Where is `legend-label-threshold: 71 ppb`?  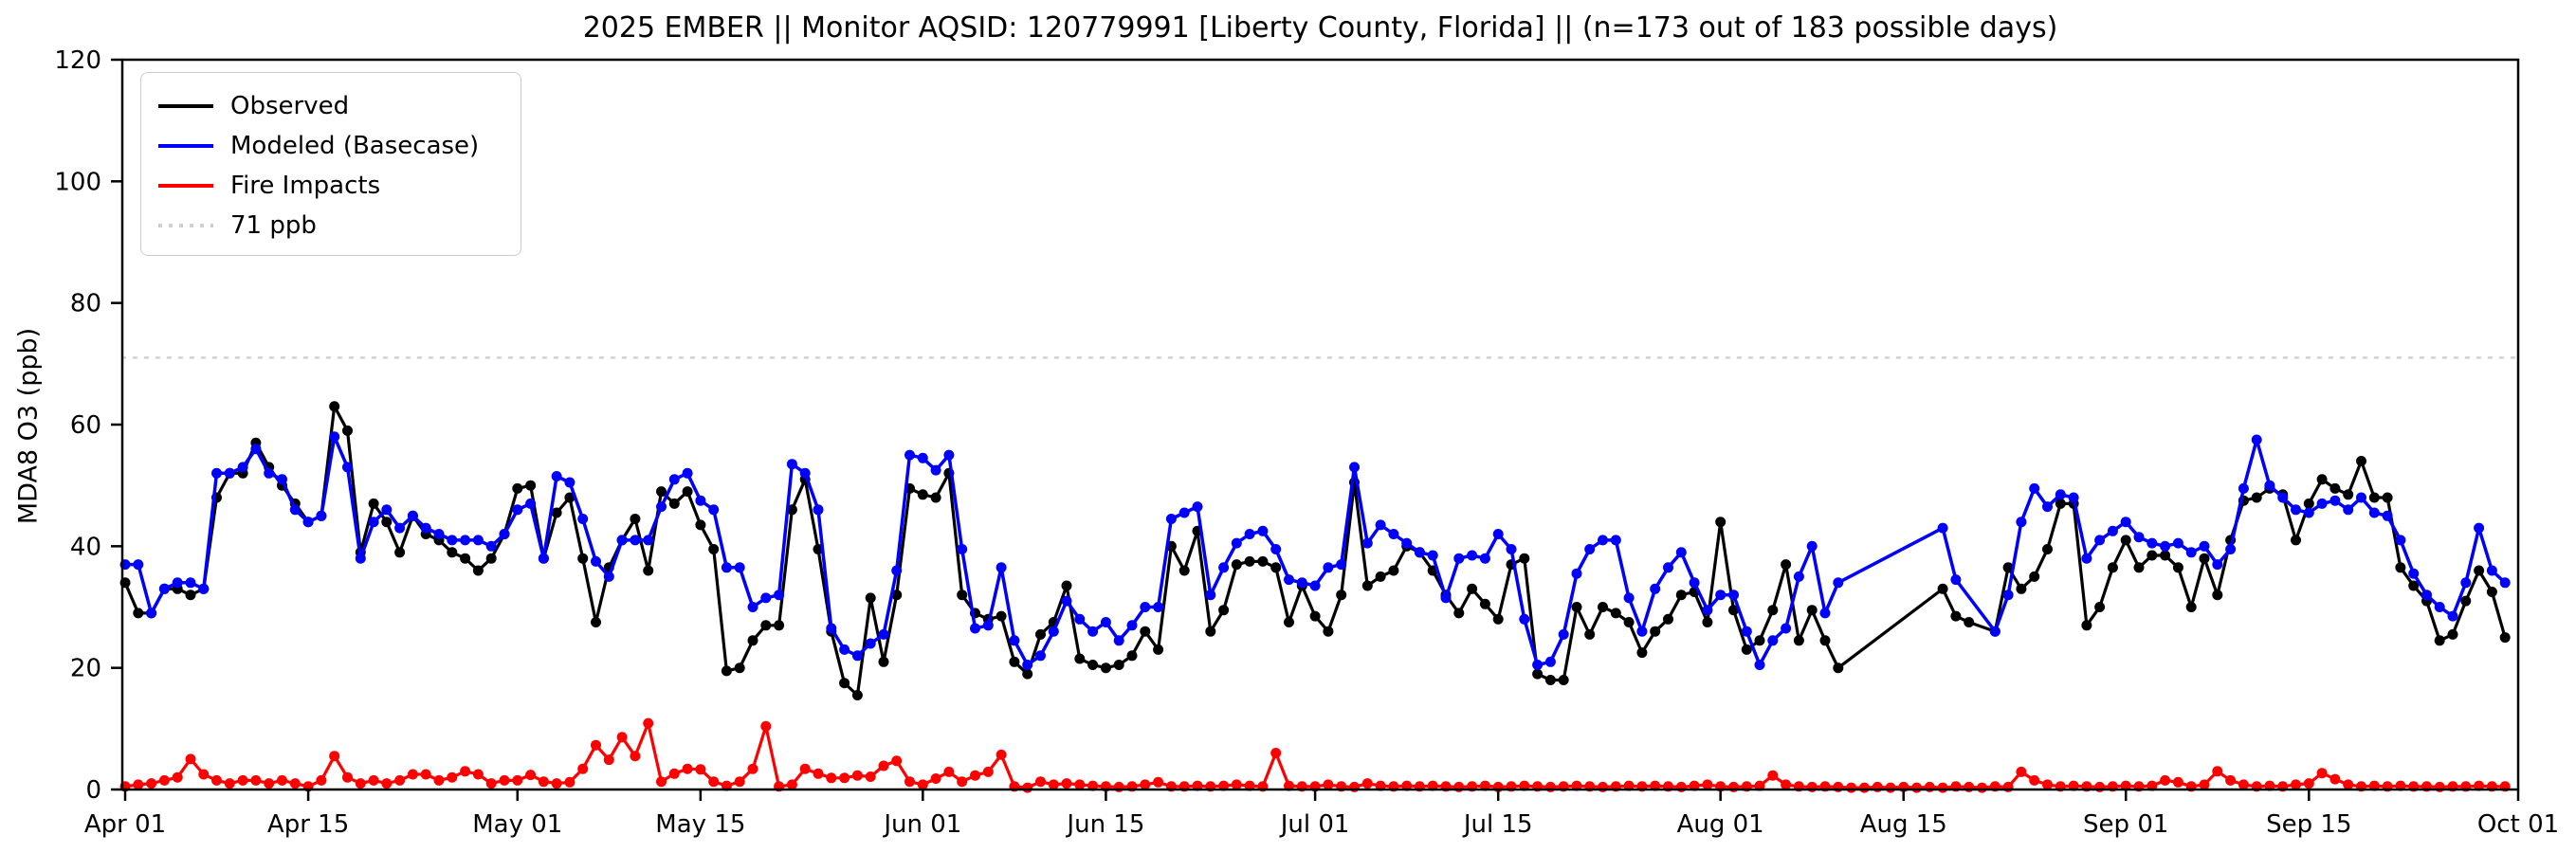
legend-label-threshold: 71 ppb is located at coordinates (273, 225).